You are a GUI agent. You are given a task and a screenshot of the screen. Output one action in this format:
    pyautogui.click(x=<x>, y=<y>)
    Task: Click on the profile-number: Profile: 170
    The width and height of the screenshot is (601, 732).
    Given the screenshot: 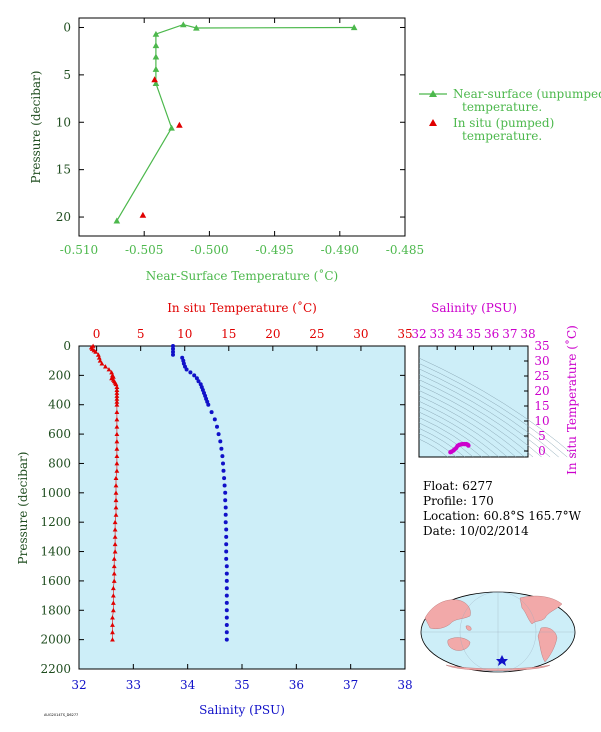 What is the action you would take?
    pyautogui.click(x=458, y=501)
    